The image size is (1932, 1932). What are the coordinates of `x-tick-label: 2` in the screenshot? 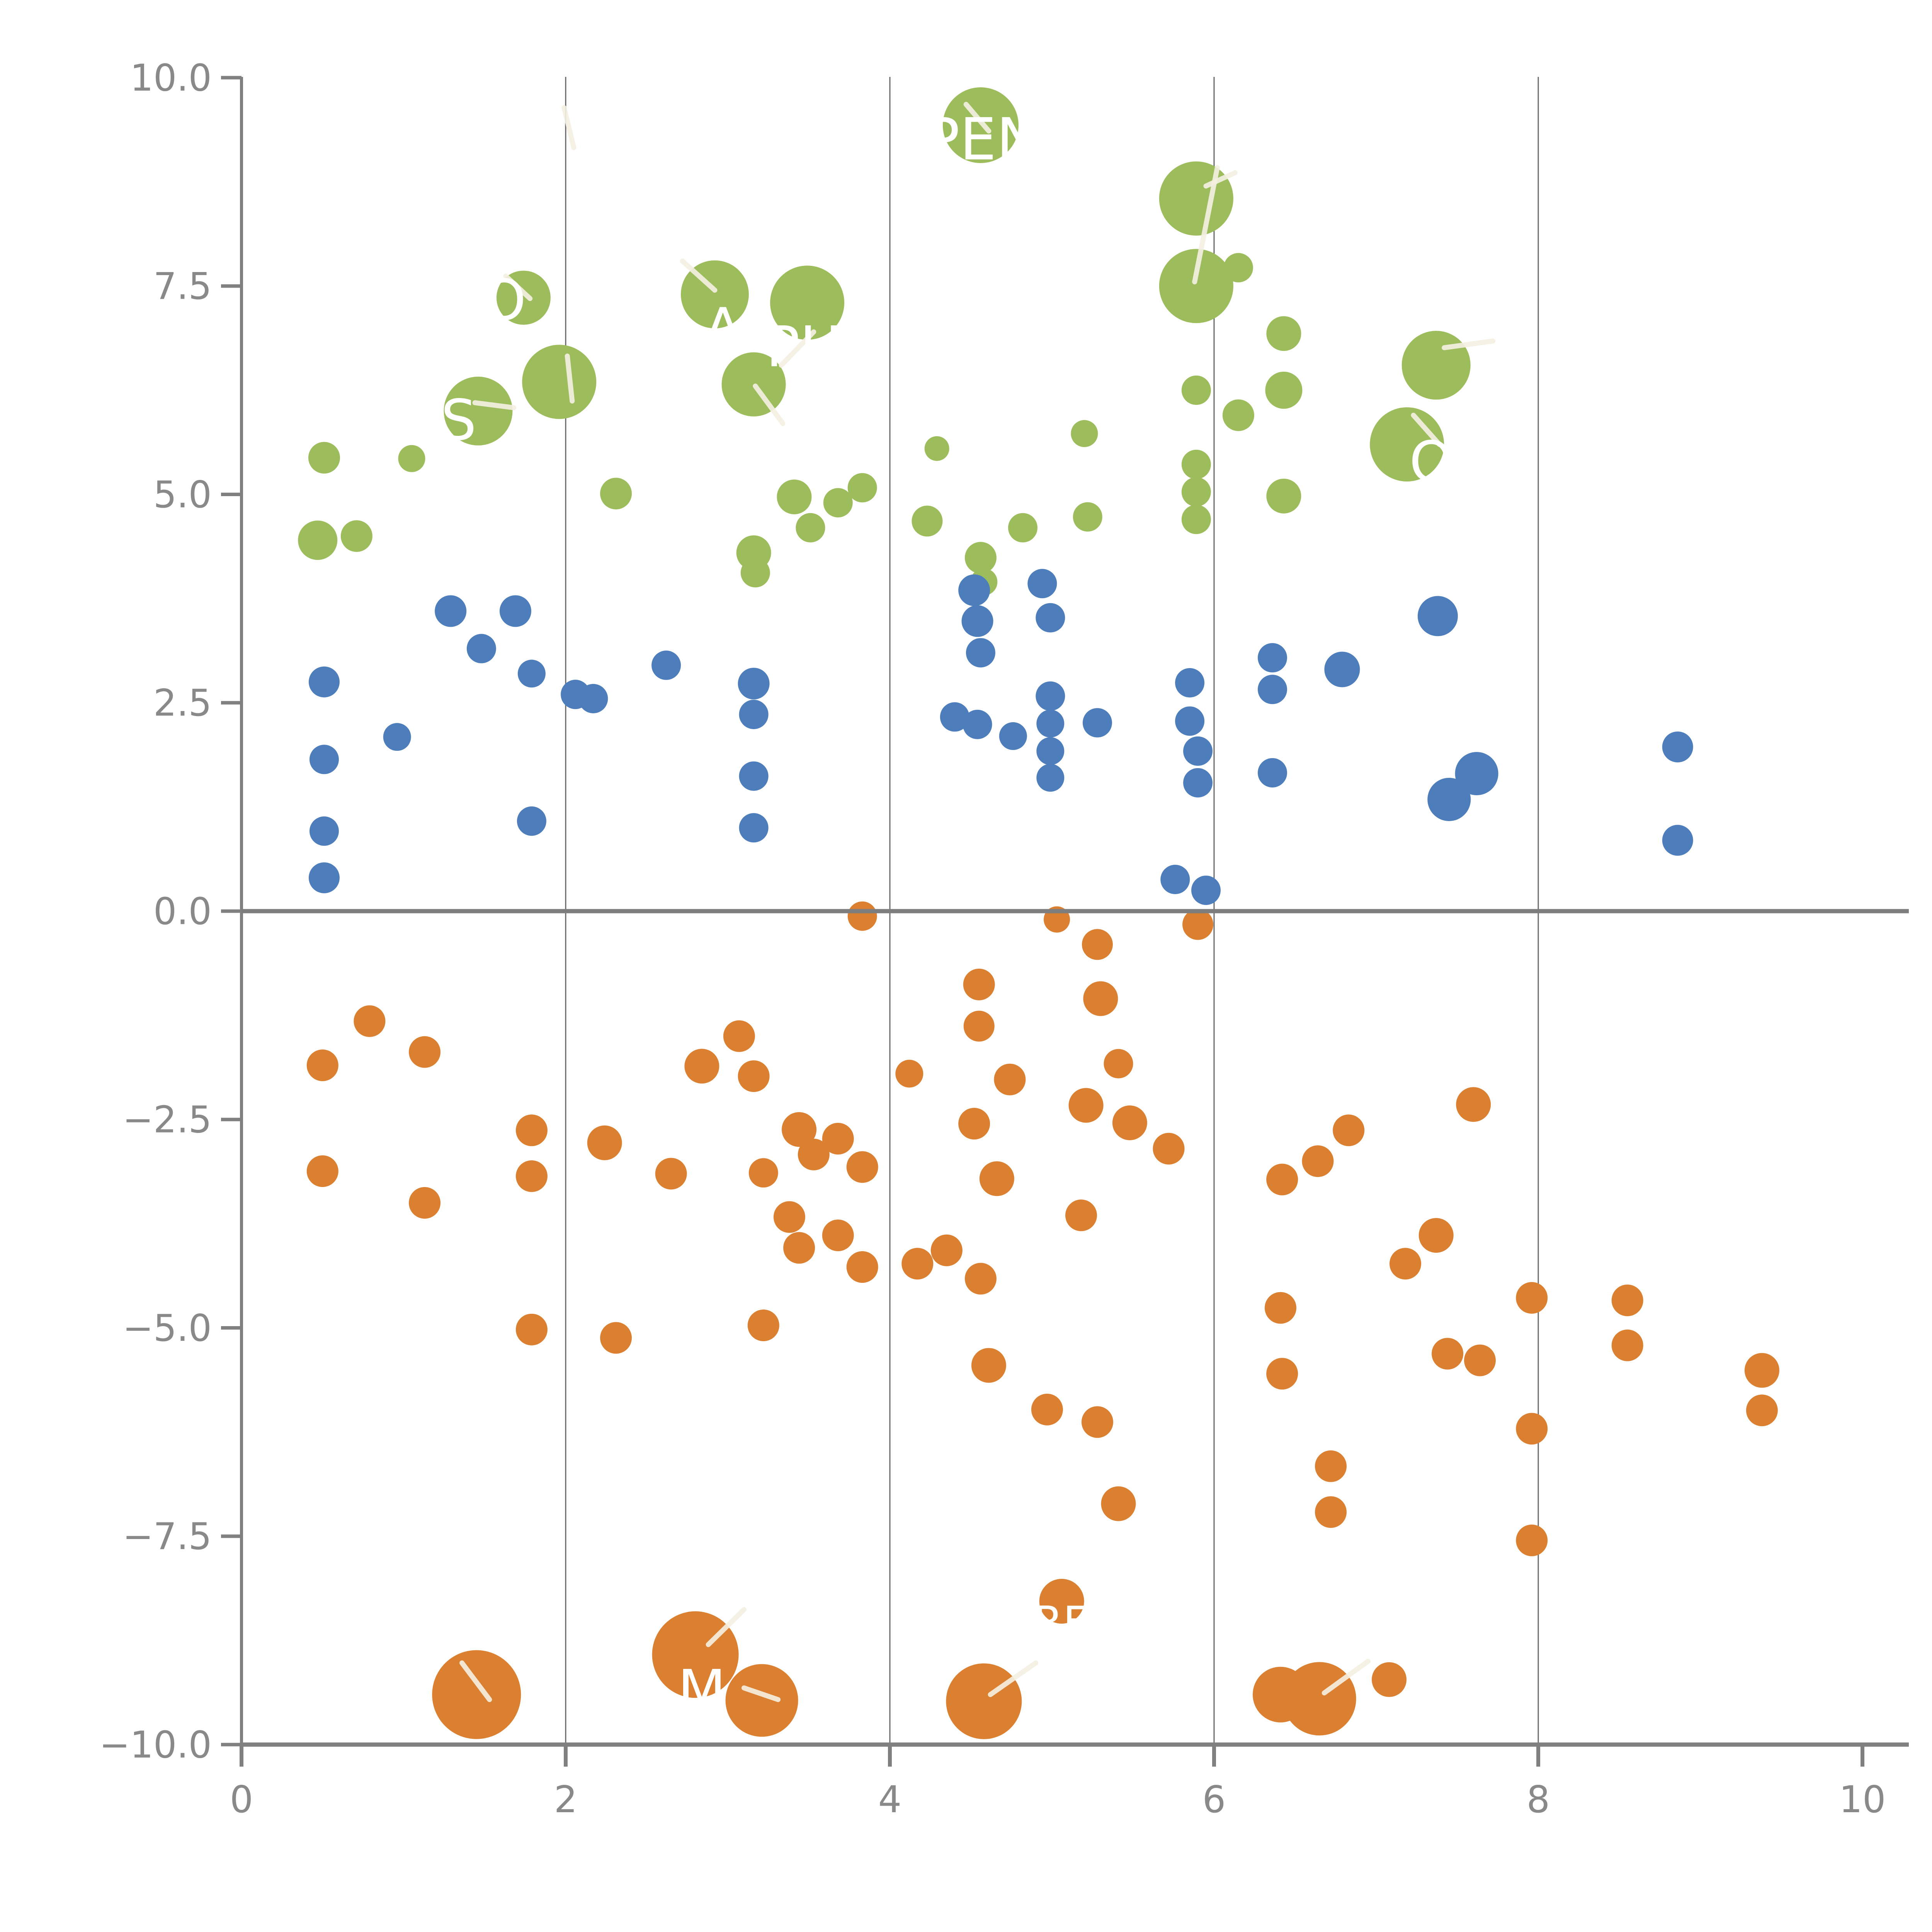 It's located at (565, 1800).